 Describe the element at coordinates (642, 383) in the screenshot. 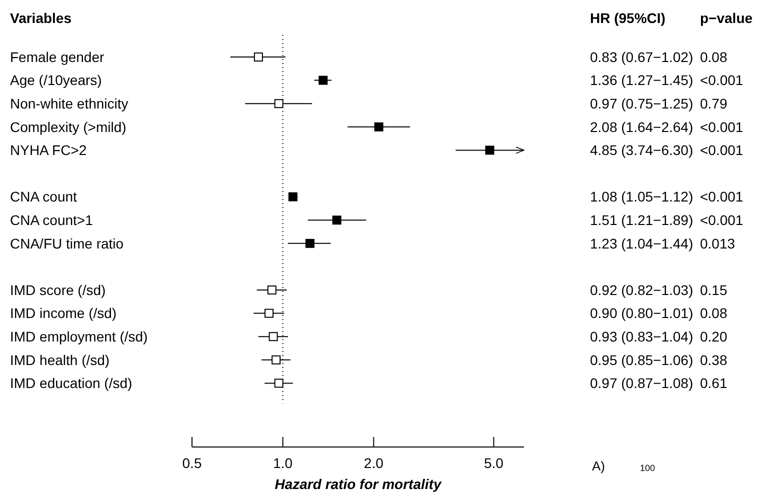

I see `text: 0.97 (0.87−1.08)` at that location.